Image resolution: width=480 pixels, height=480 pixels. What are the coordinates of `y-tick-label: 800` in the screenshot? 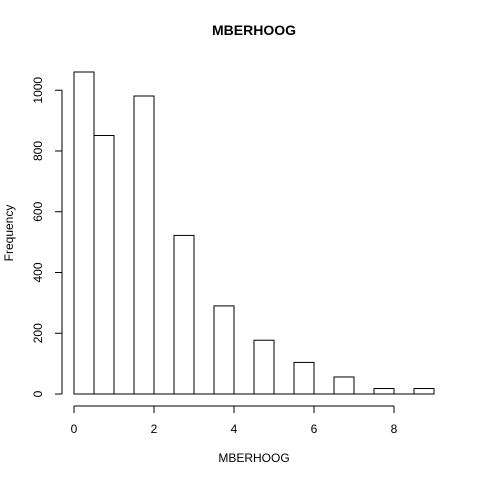 It's located at (38, 151).